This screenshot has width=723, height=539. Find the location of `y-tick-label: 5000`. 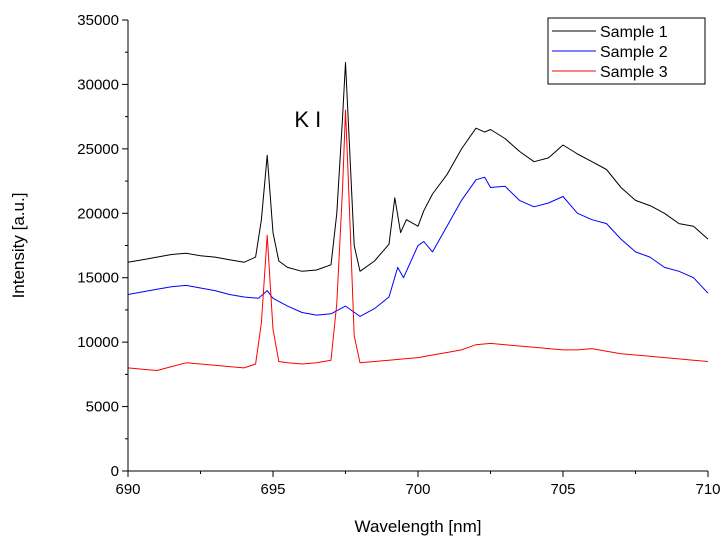

y-tick-label: 5000 is located at coordinates (102, 407).